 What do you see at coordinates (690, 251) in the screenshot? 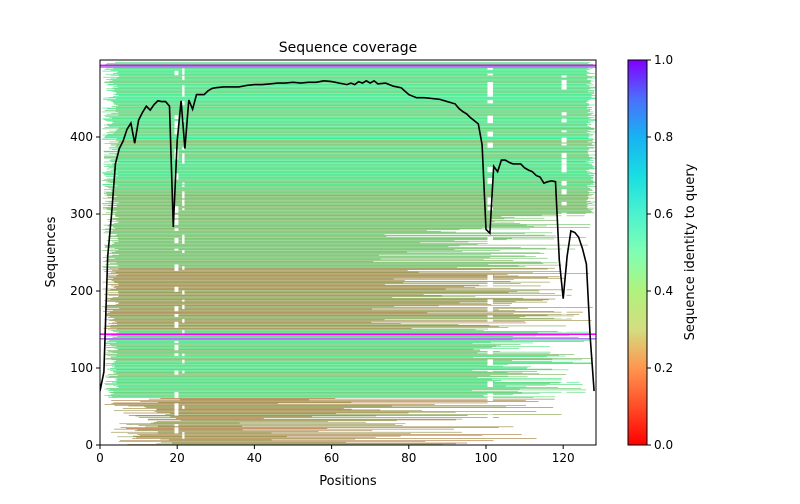
I see `colorbar-label: Sequence identity to query` at bounding box center [690, 251].